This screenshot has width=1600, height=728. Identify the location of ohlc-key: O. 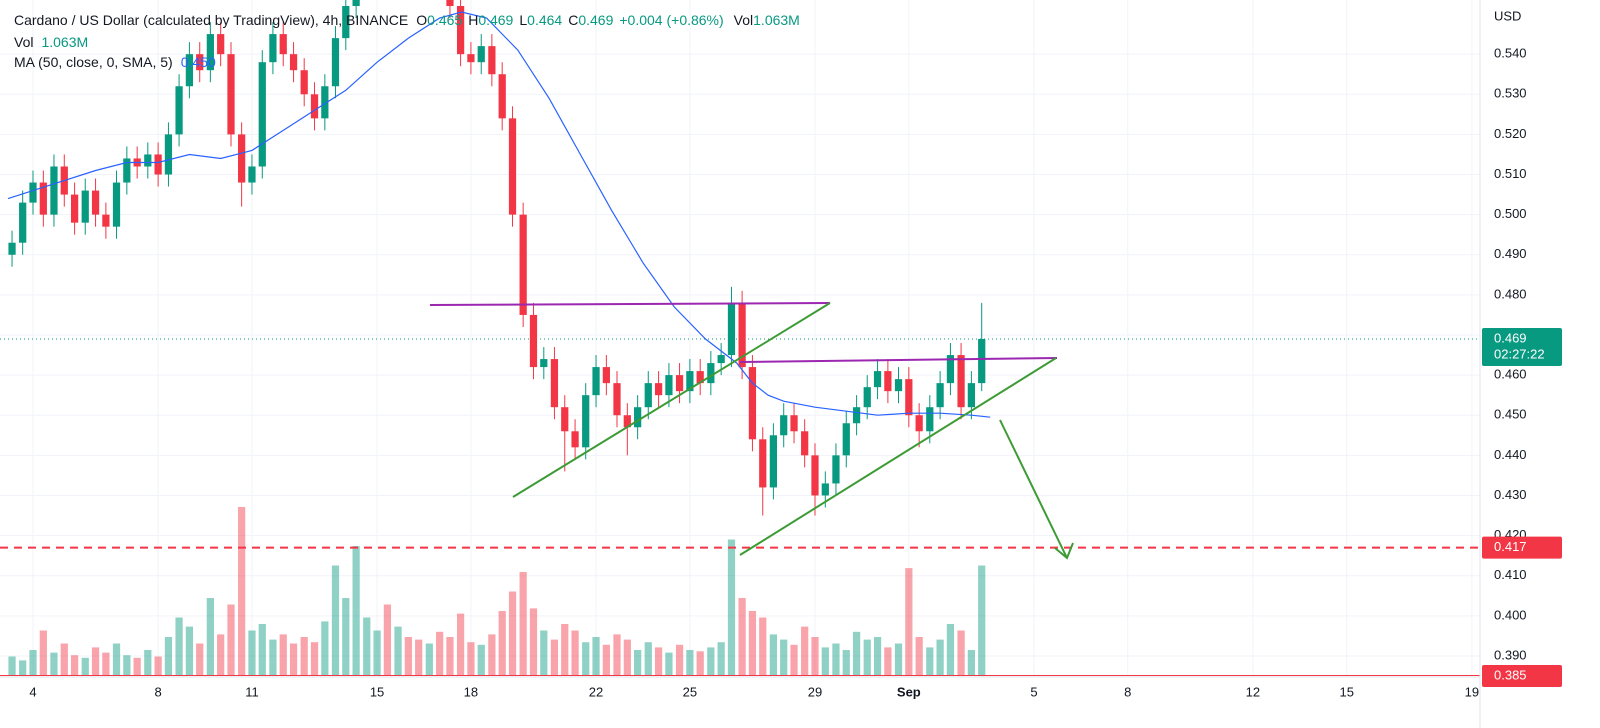
(421, 20).